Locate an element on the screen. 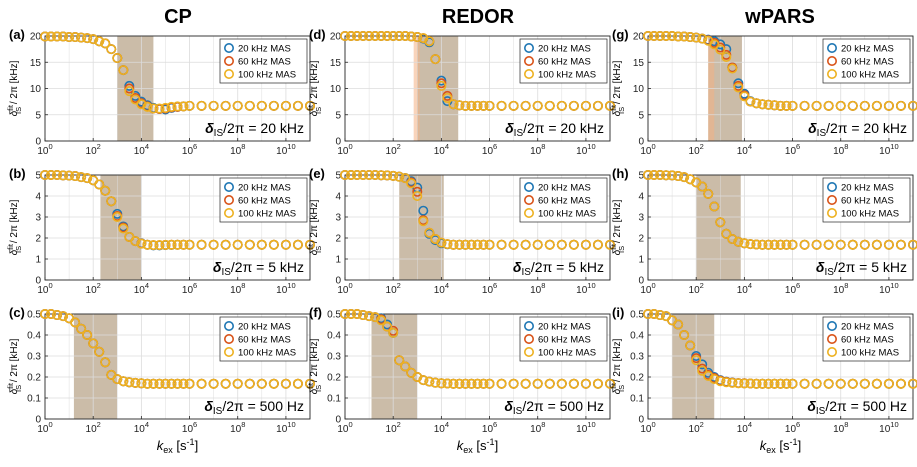  x-tick-label: 10⁴ is located at coordinates (441, 288).